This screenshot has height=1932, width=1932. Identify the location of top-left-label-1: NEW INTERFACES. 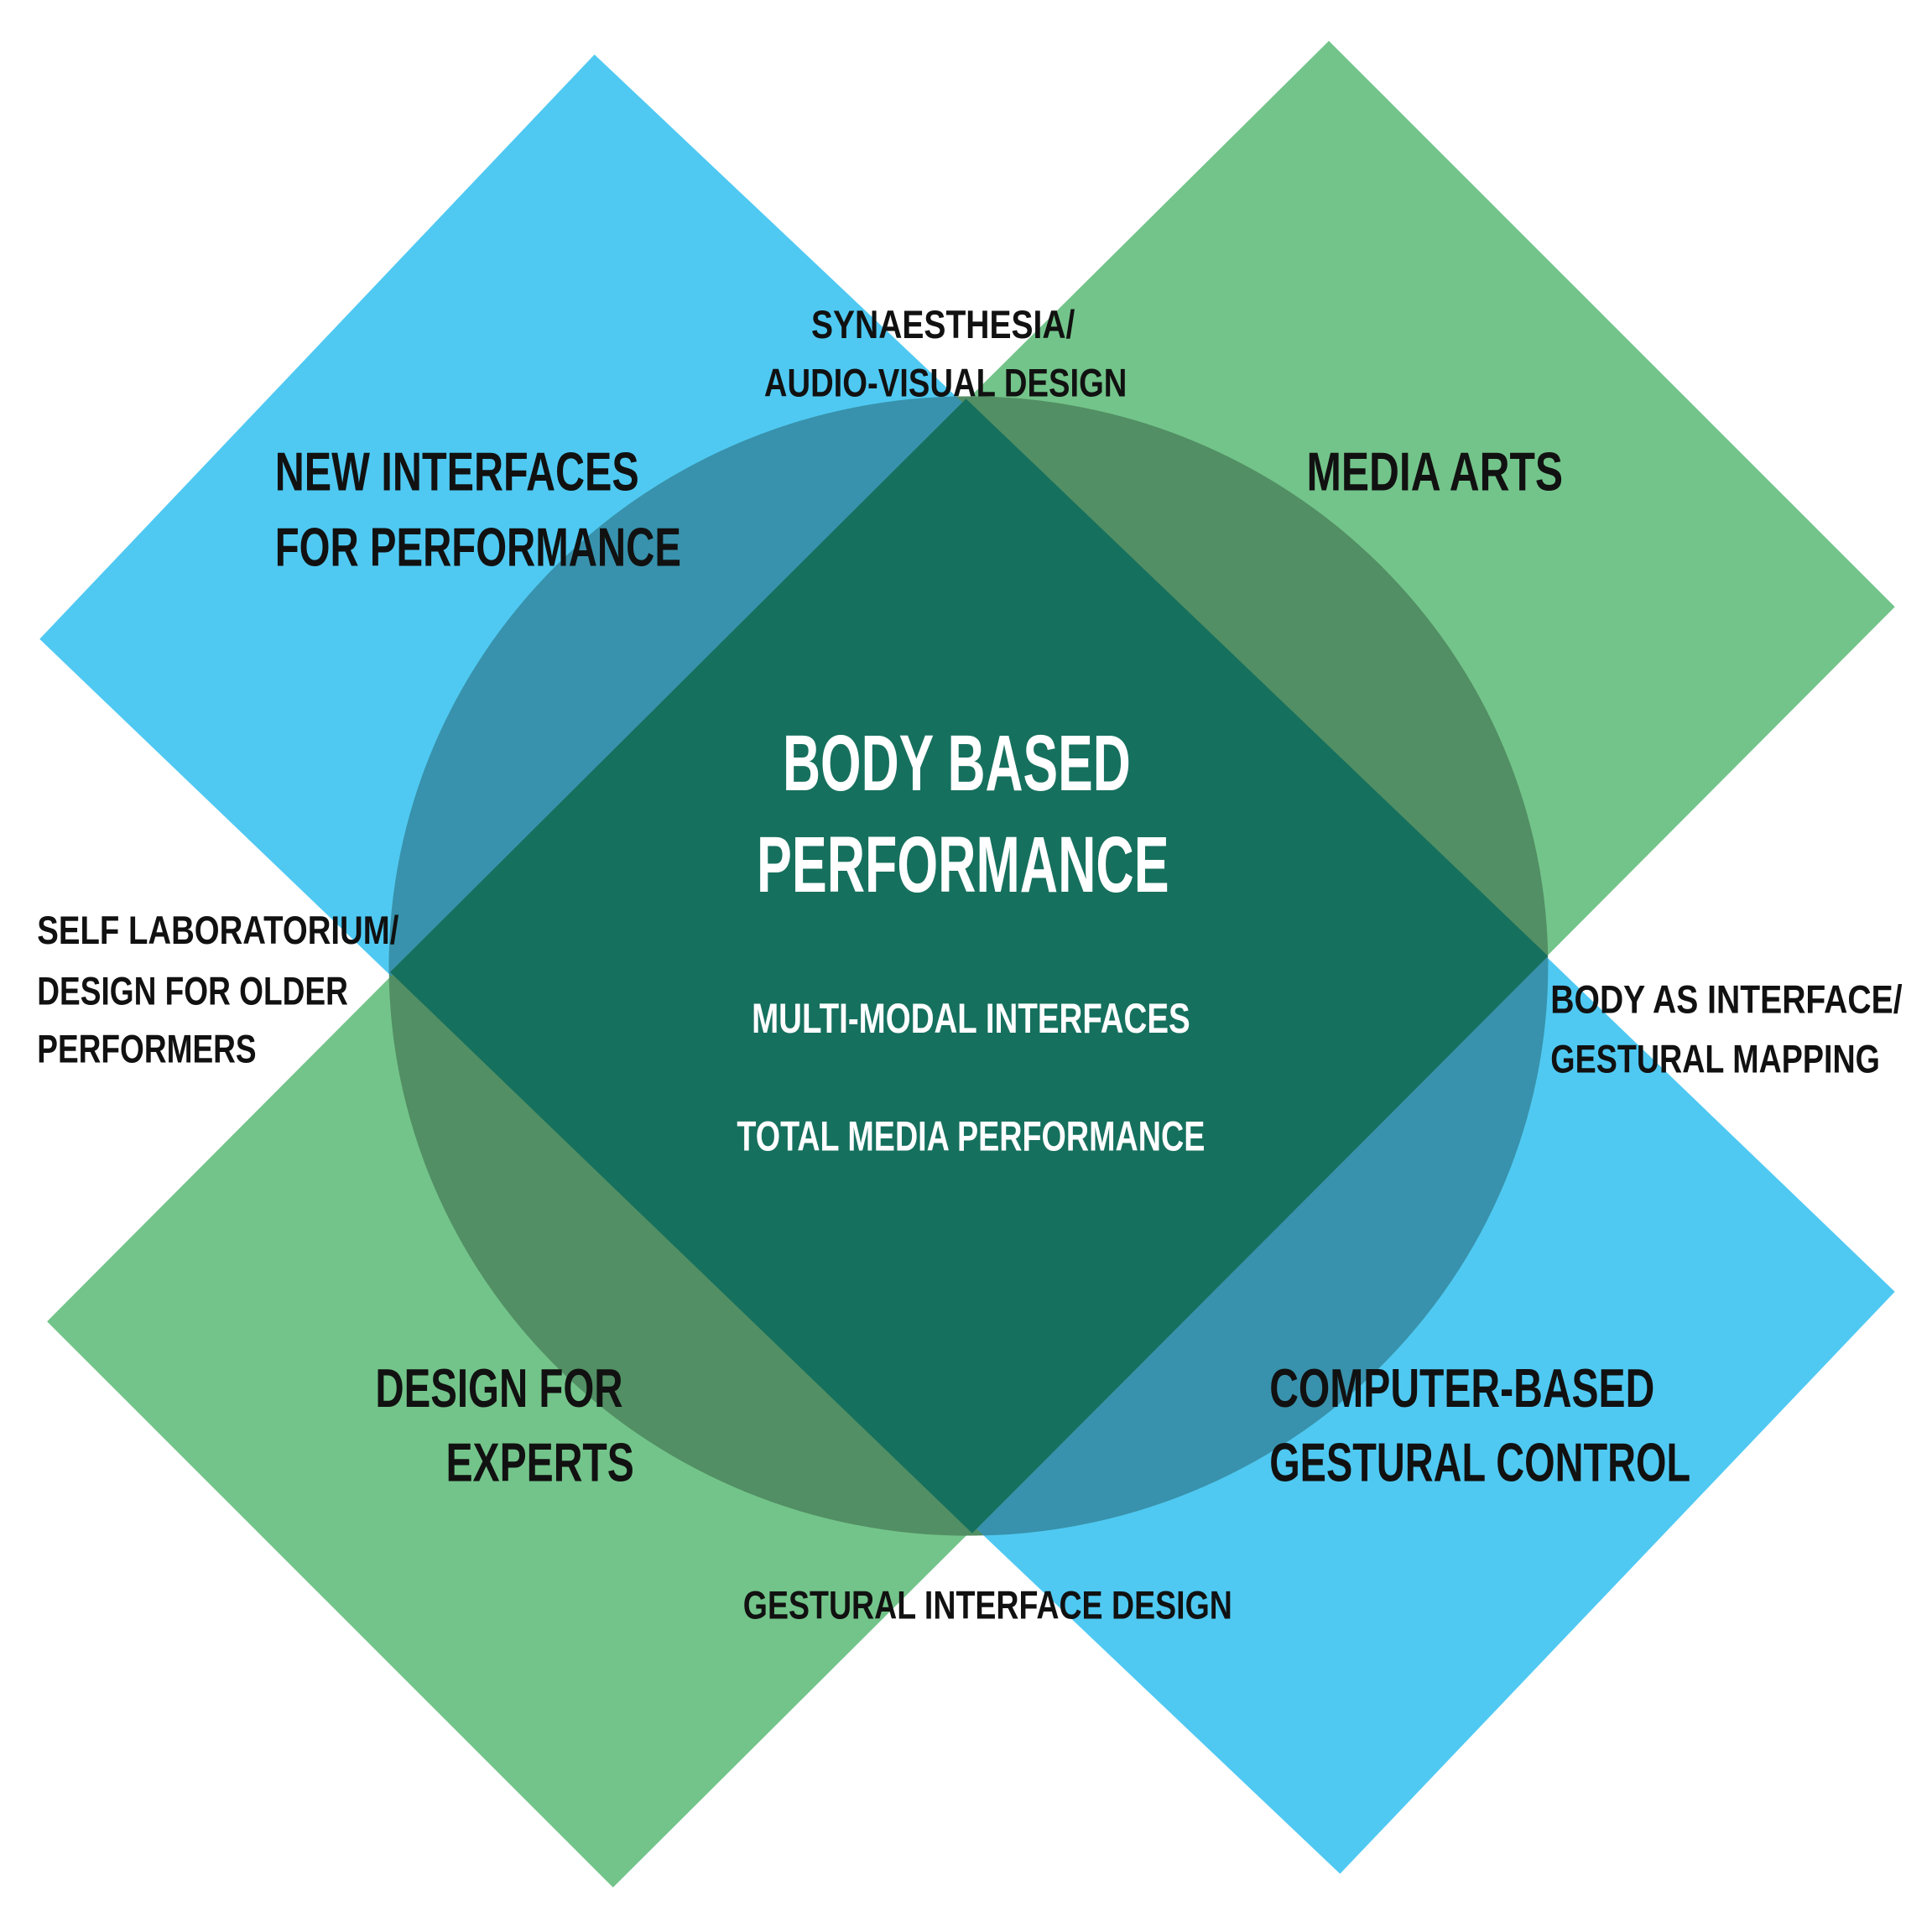
(457, 472).